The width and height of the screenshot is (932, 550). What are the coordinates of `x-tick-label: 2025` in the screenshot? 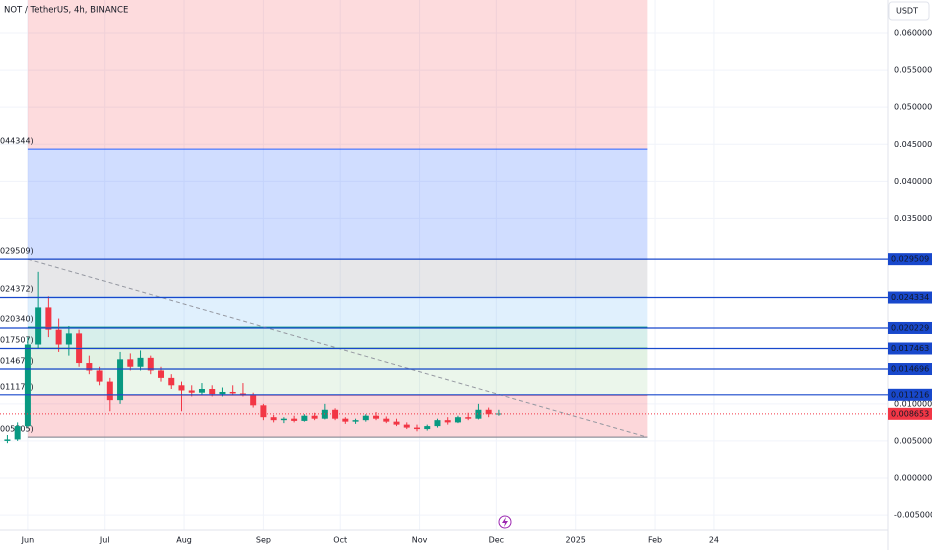 It's located at (576, 540).